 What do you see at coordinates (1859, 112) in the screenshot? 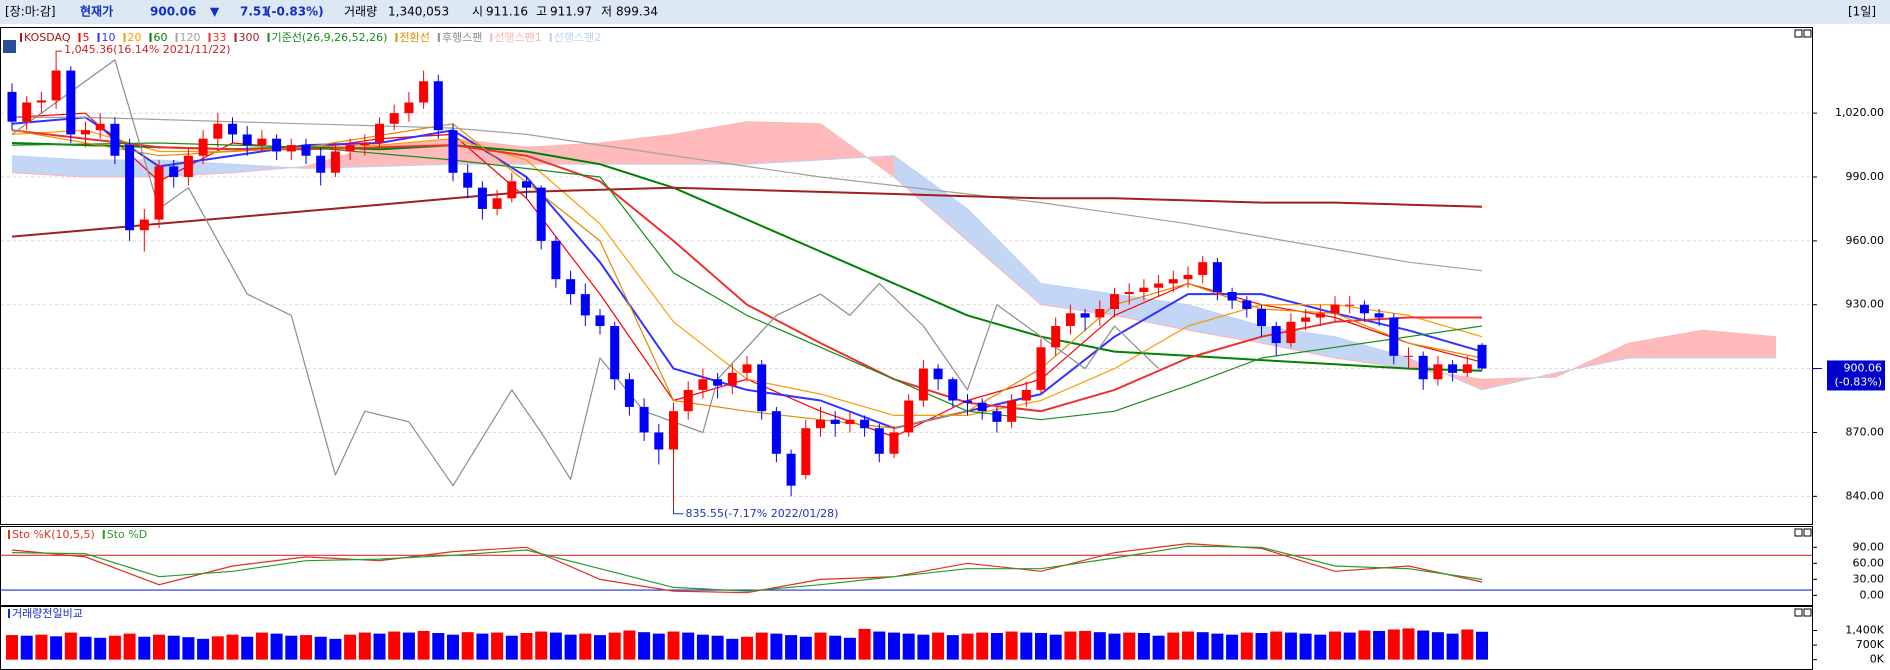
I see `y-tick-label: 1,020.00` at bounding box center [1859, 112].